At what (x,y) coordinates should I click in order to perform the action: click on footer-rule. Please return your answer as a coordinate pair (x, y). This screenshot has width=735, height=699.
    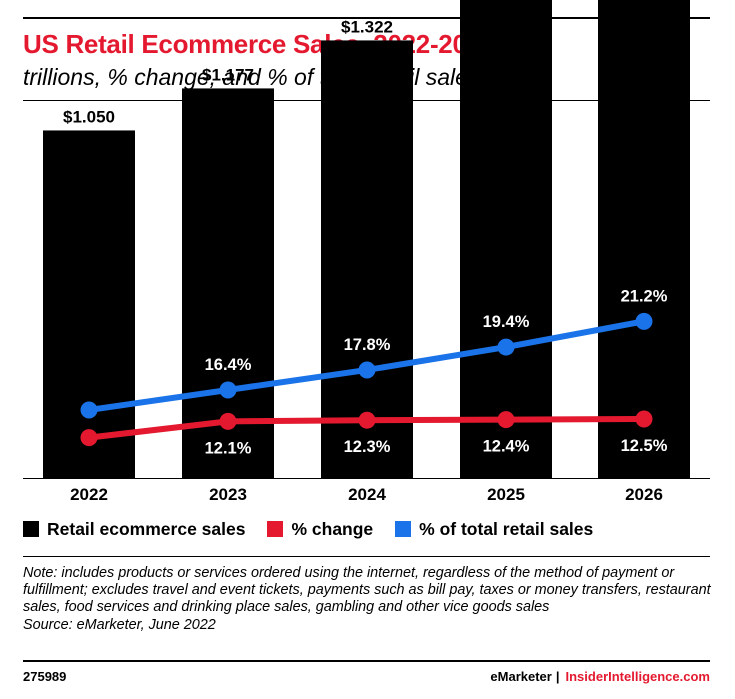
    Looking at the image, I should click on (366, 661).